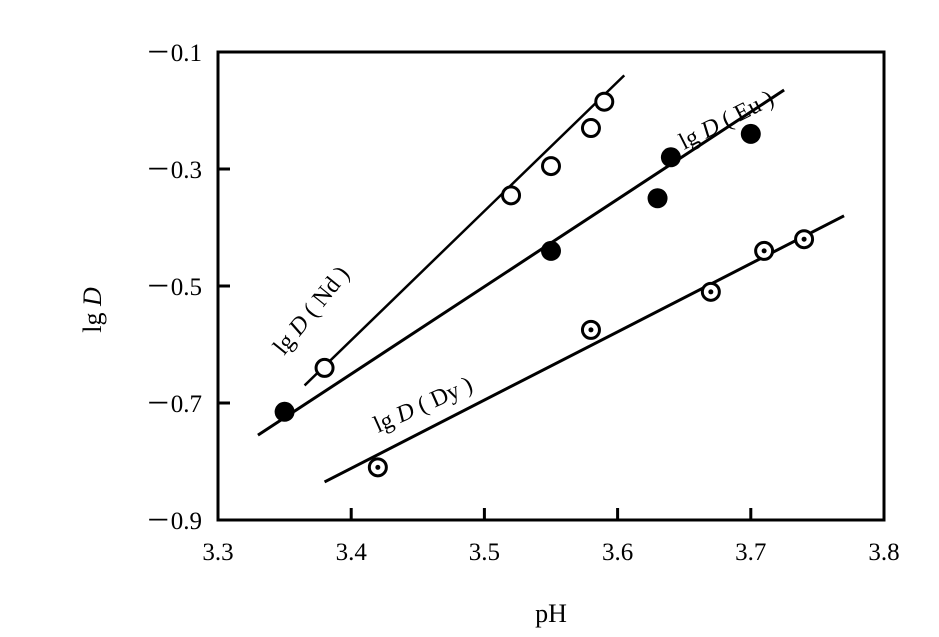 The width and height of the screenshot is (939, 637). I want to click on y-tick-label: －0.9, so click(174, 521).